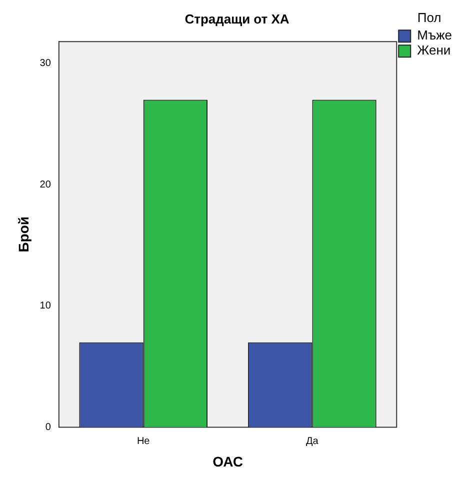 The image size is (474, 483). Describe the element at coordinates (23, 234) in the screenshot. I see `y-axis-title: Брой` at that location.